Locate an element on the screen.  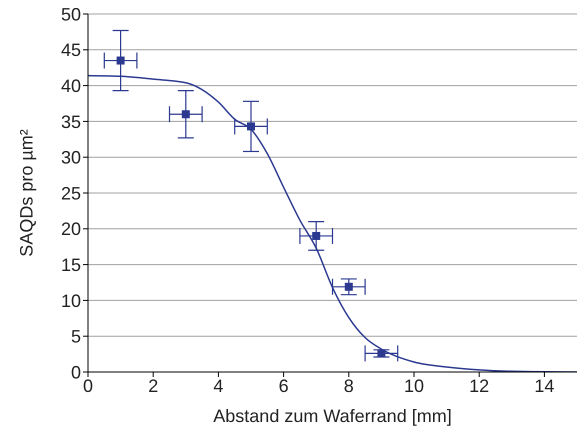
y-axis-title: SAQDs pro µm² is located at coordinates (26, 193).